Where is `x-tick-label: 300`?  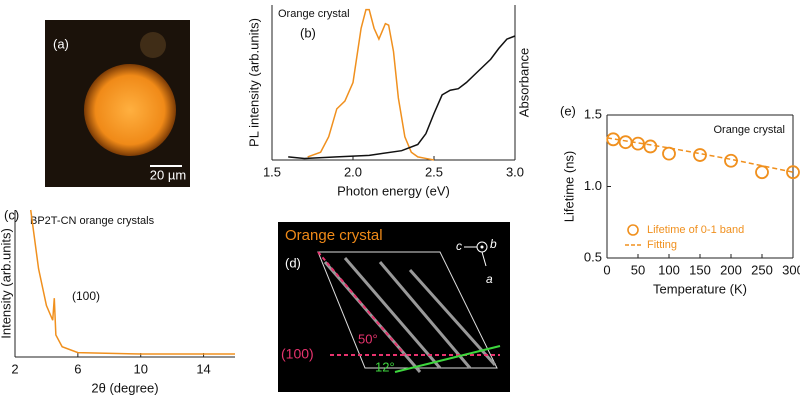 x-tick-label: 300 is located at coordinates (791, 269).